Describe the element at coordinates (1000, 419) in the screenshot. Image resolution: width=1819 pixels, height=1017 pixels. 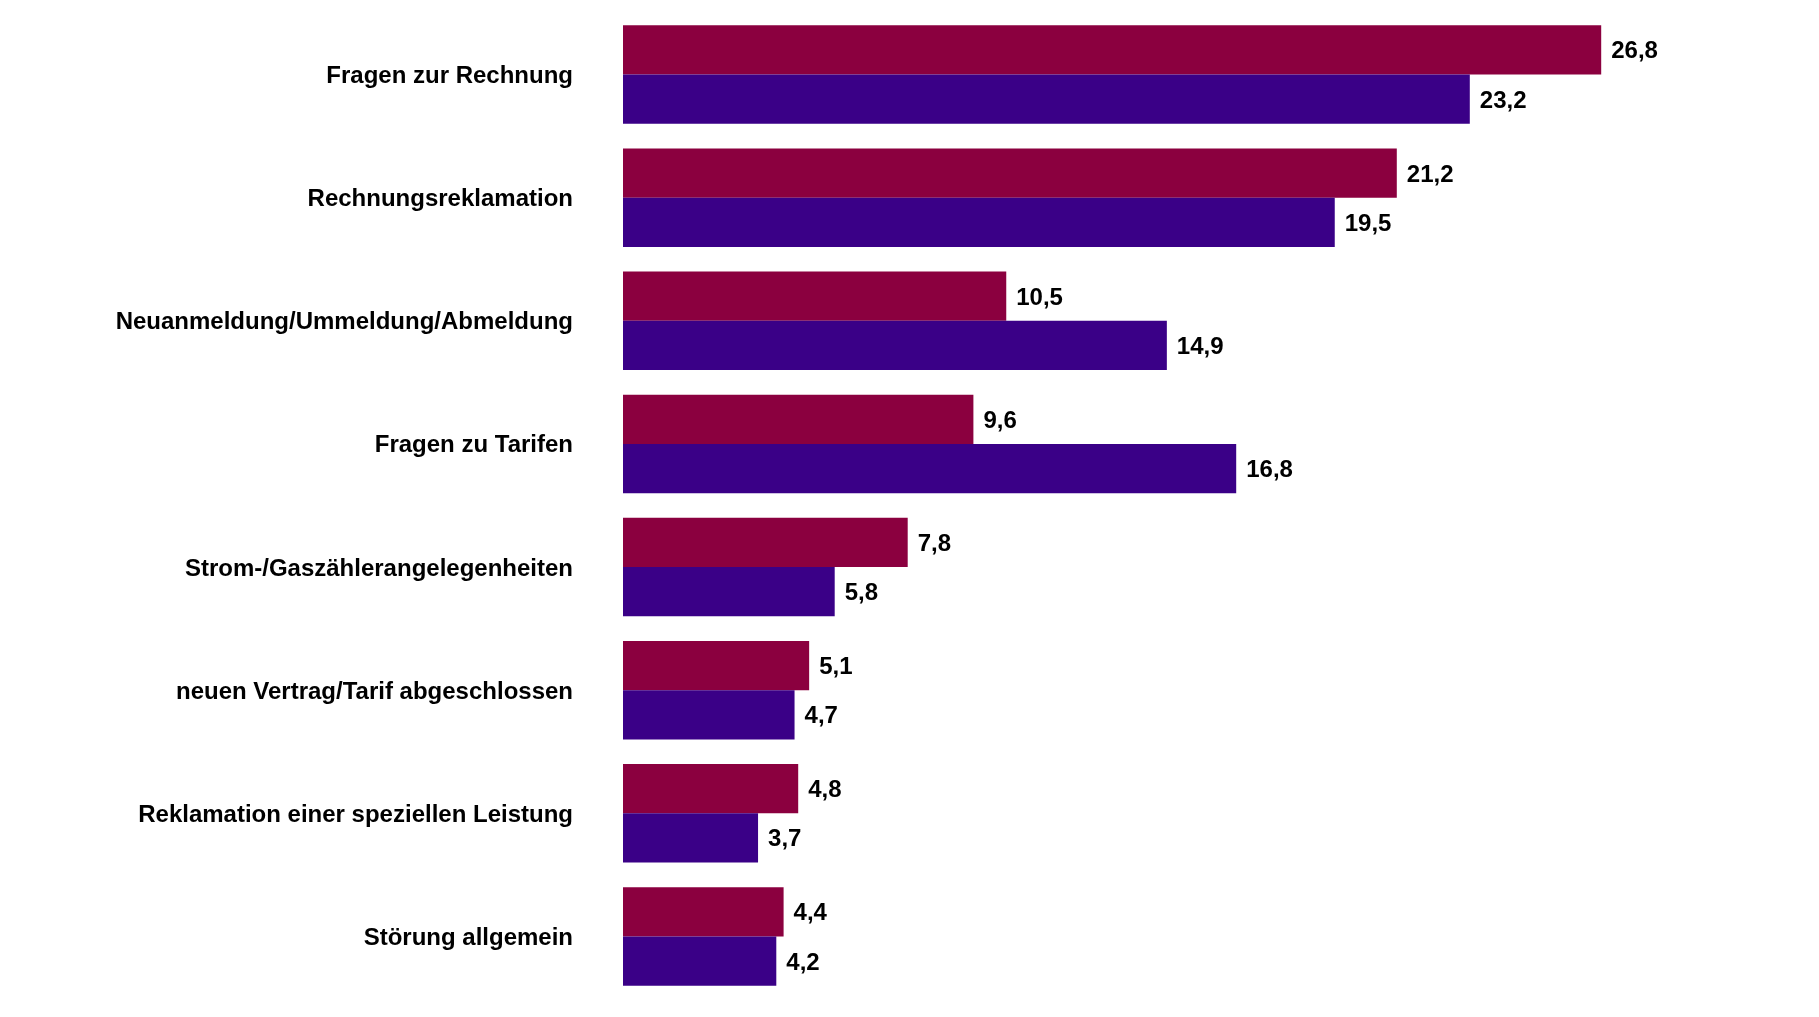
I see `data-label: 9,6` at that location.